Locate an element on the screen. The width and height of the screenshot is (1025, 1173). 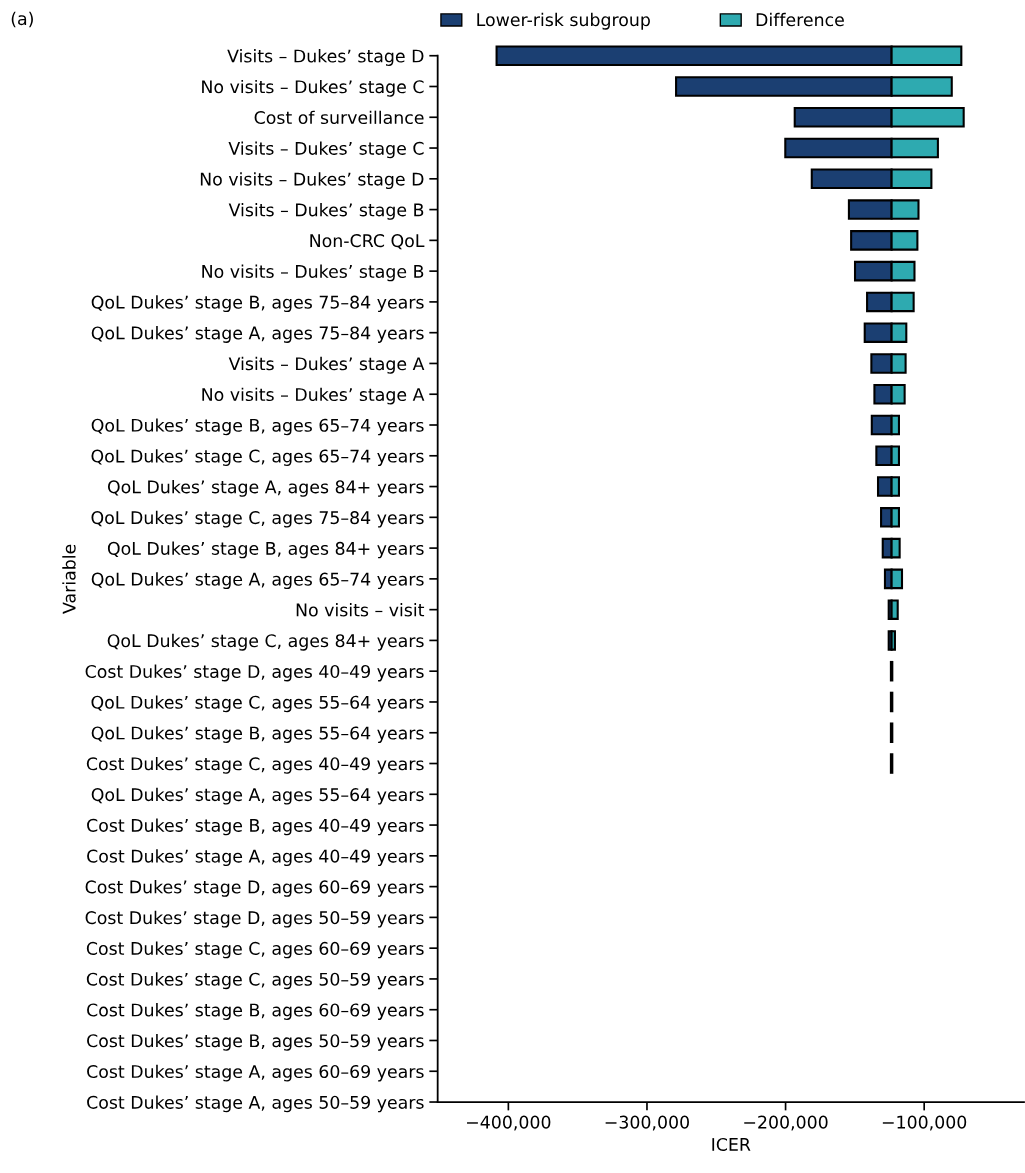
y-tick-label: Cost Dukes’ stage A, ages 50–59 years is located at coordinates (255, 1104).